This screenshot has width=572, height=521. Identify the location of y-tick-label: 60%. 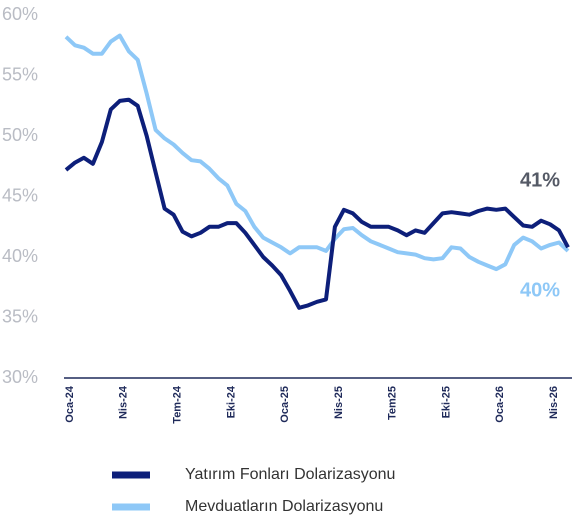
(20, 14).